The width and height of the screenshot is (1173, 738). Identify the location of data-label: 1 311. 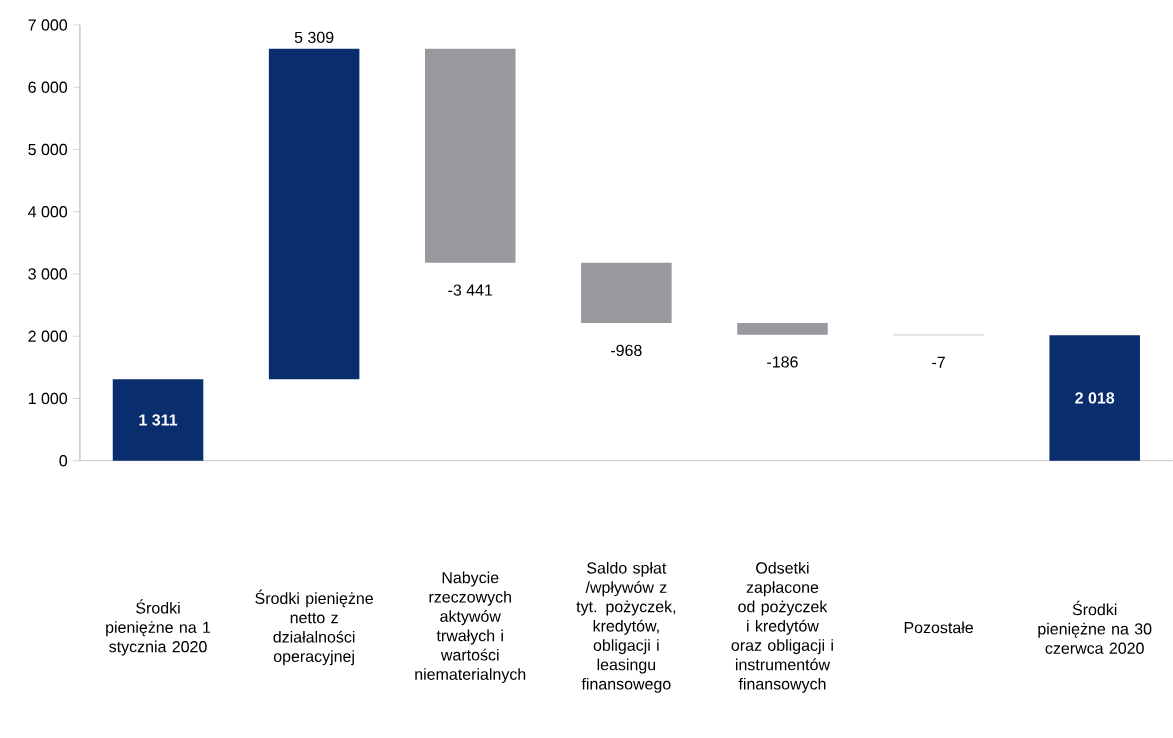
(158, 420).